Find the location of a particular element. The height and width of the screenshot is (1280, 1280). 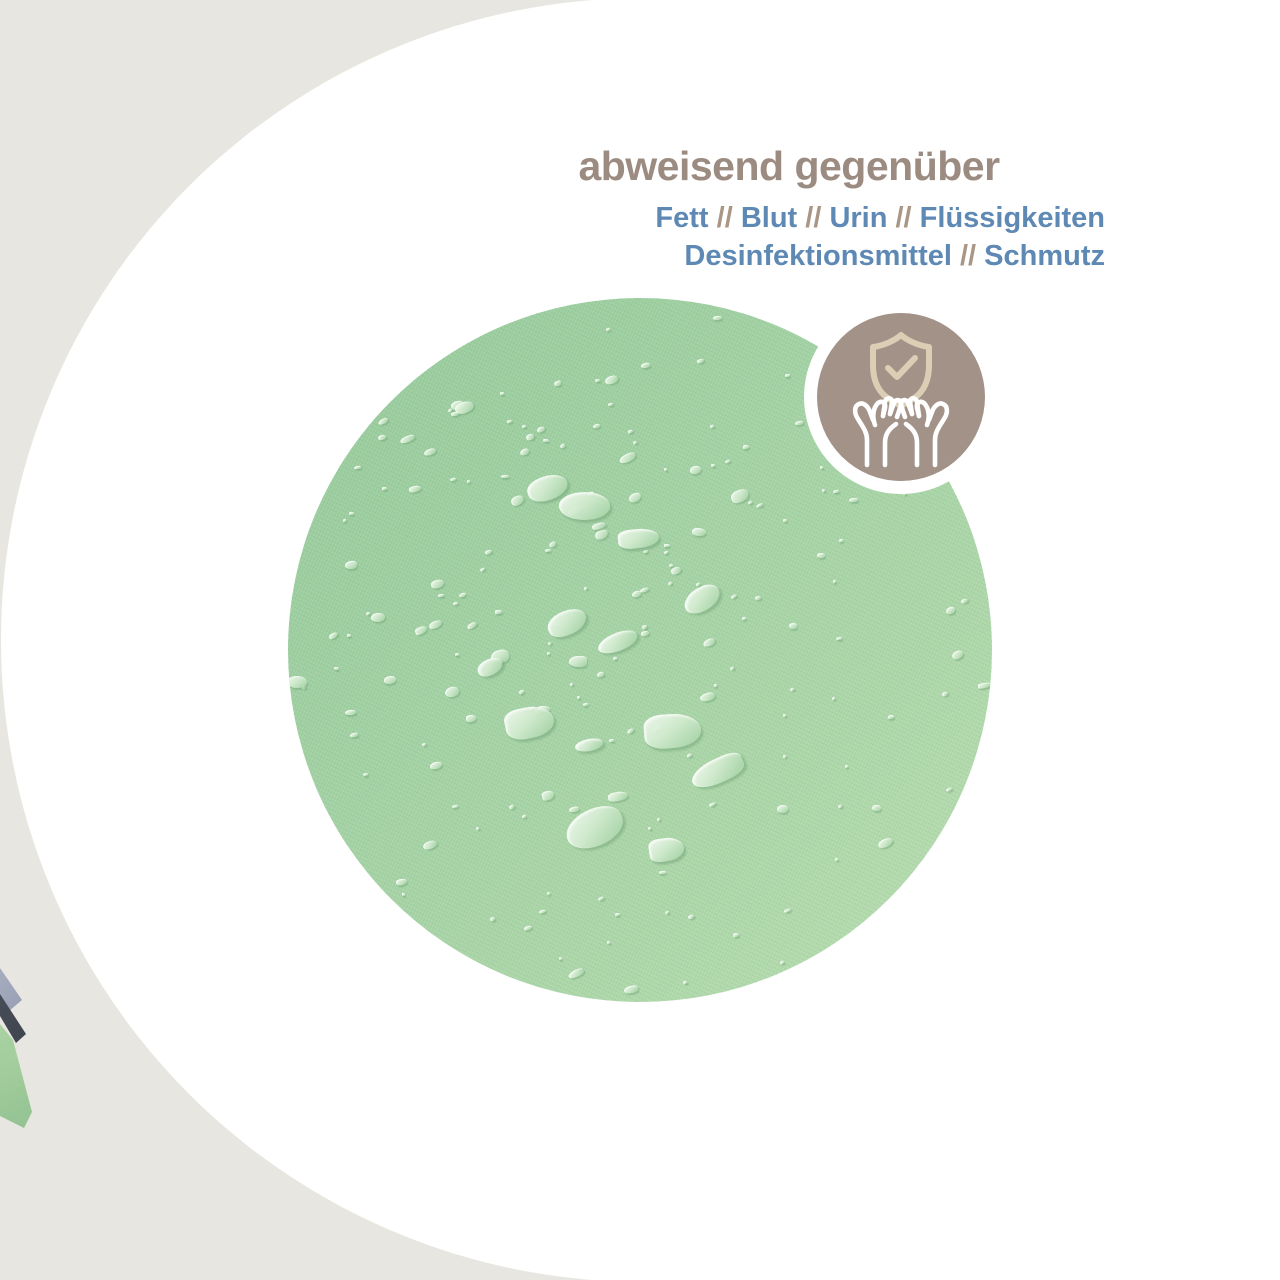

protection-badge is located at coordinates (901, 397).